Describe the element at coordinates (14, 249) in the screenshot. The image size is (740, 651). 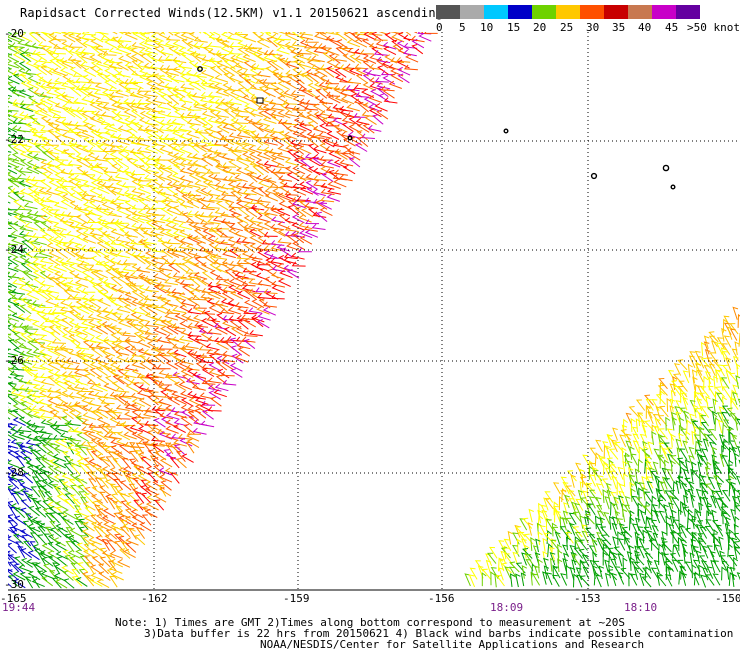
I see `lat-label: -24` at that location.